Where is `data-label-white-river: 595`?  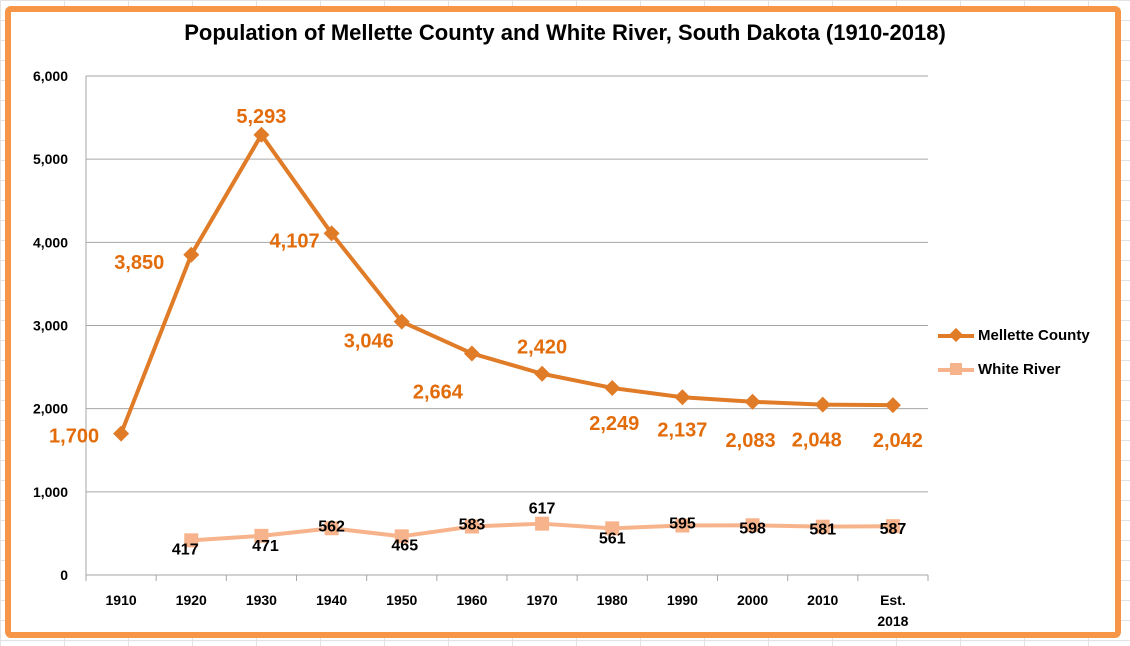 data-label-white-river: 595 is located at coordinates (682, 524).